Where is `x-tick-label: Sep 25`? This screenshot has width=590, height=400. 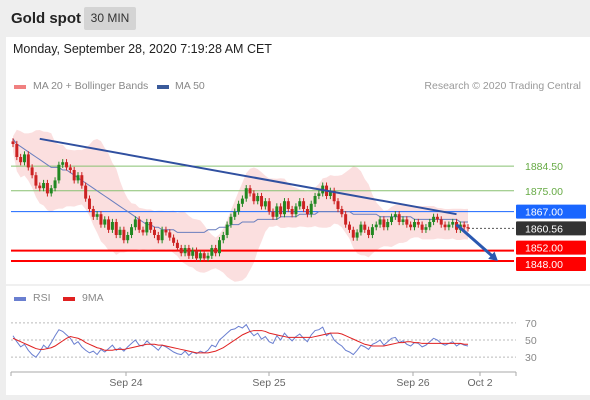 x-tick-label: Sep 25 is located at coordinates (268, 383).